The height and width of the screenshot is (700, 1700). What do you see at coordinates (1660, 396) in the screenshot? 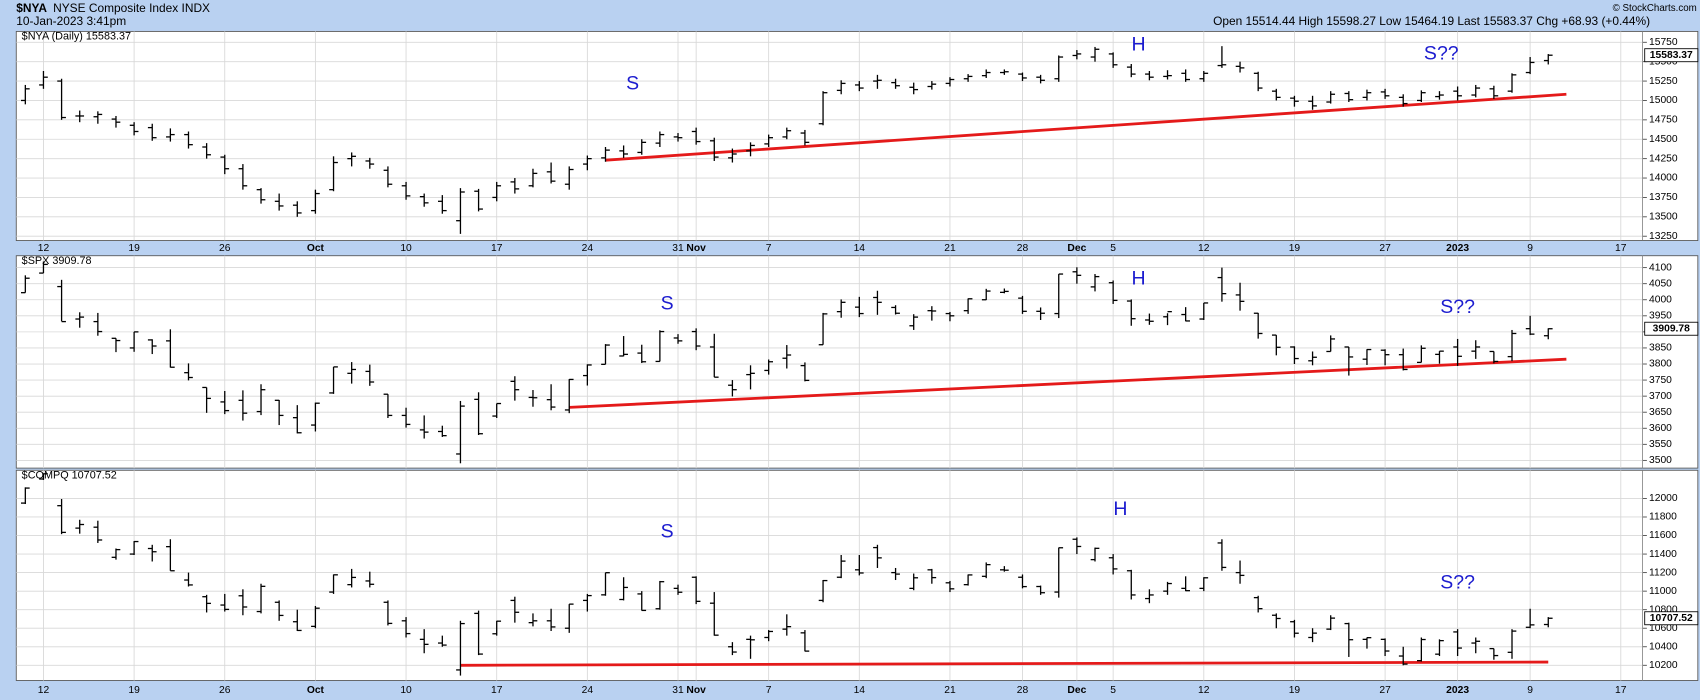
I see `y-tick-label: 3700` at bounding box center [1660, 396].